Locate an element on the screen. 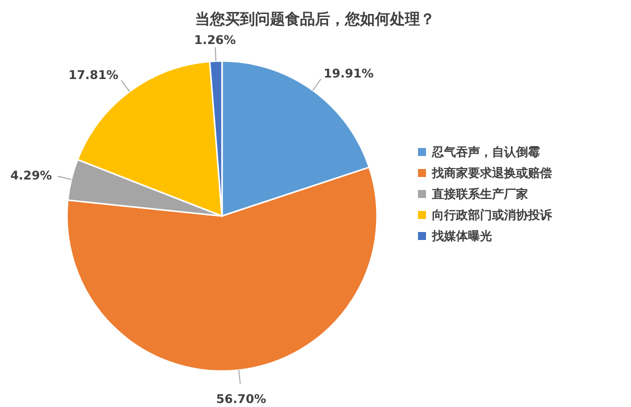 The height and width of the screenshot is (407, 631). chart-title: 当您买到问题食品后，您如何处理？ is located at coordinates (315, 19).